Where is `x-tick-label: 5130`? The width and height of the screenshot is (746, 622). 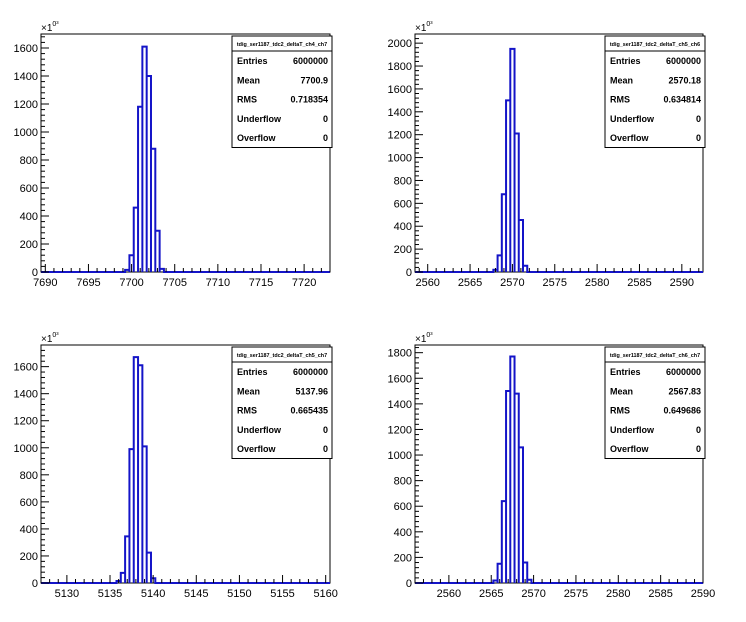 x-tick-label: 5130 is located at coordinates (67, 594).